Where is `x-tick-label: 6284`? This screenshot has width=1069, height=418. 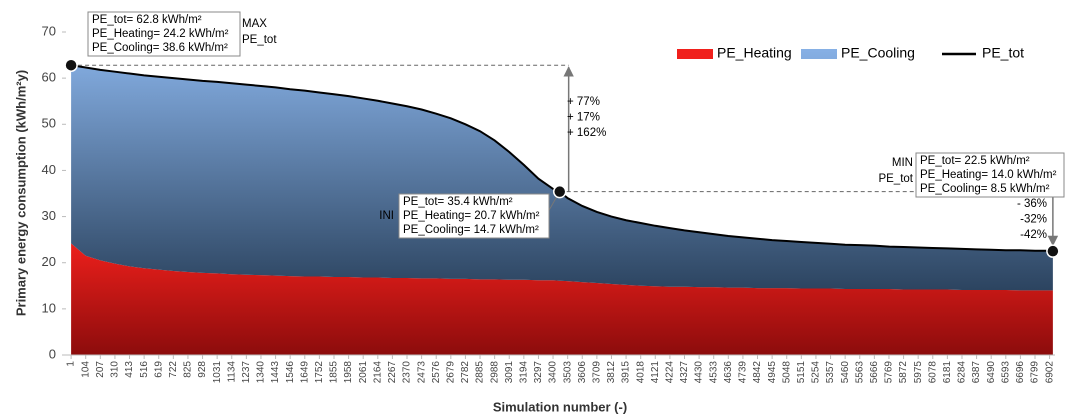 x-tick-label: 6284 is located at coordinates (962, 372).